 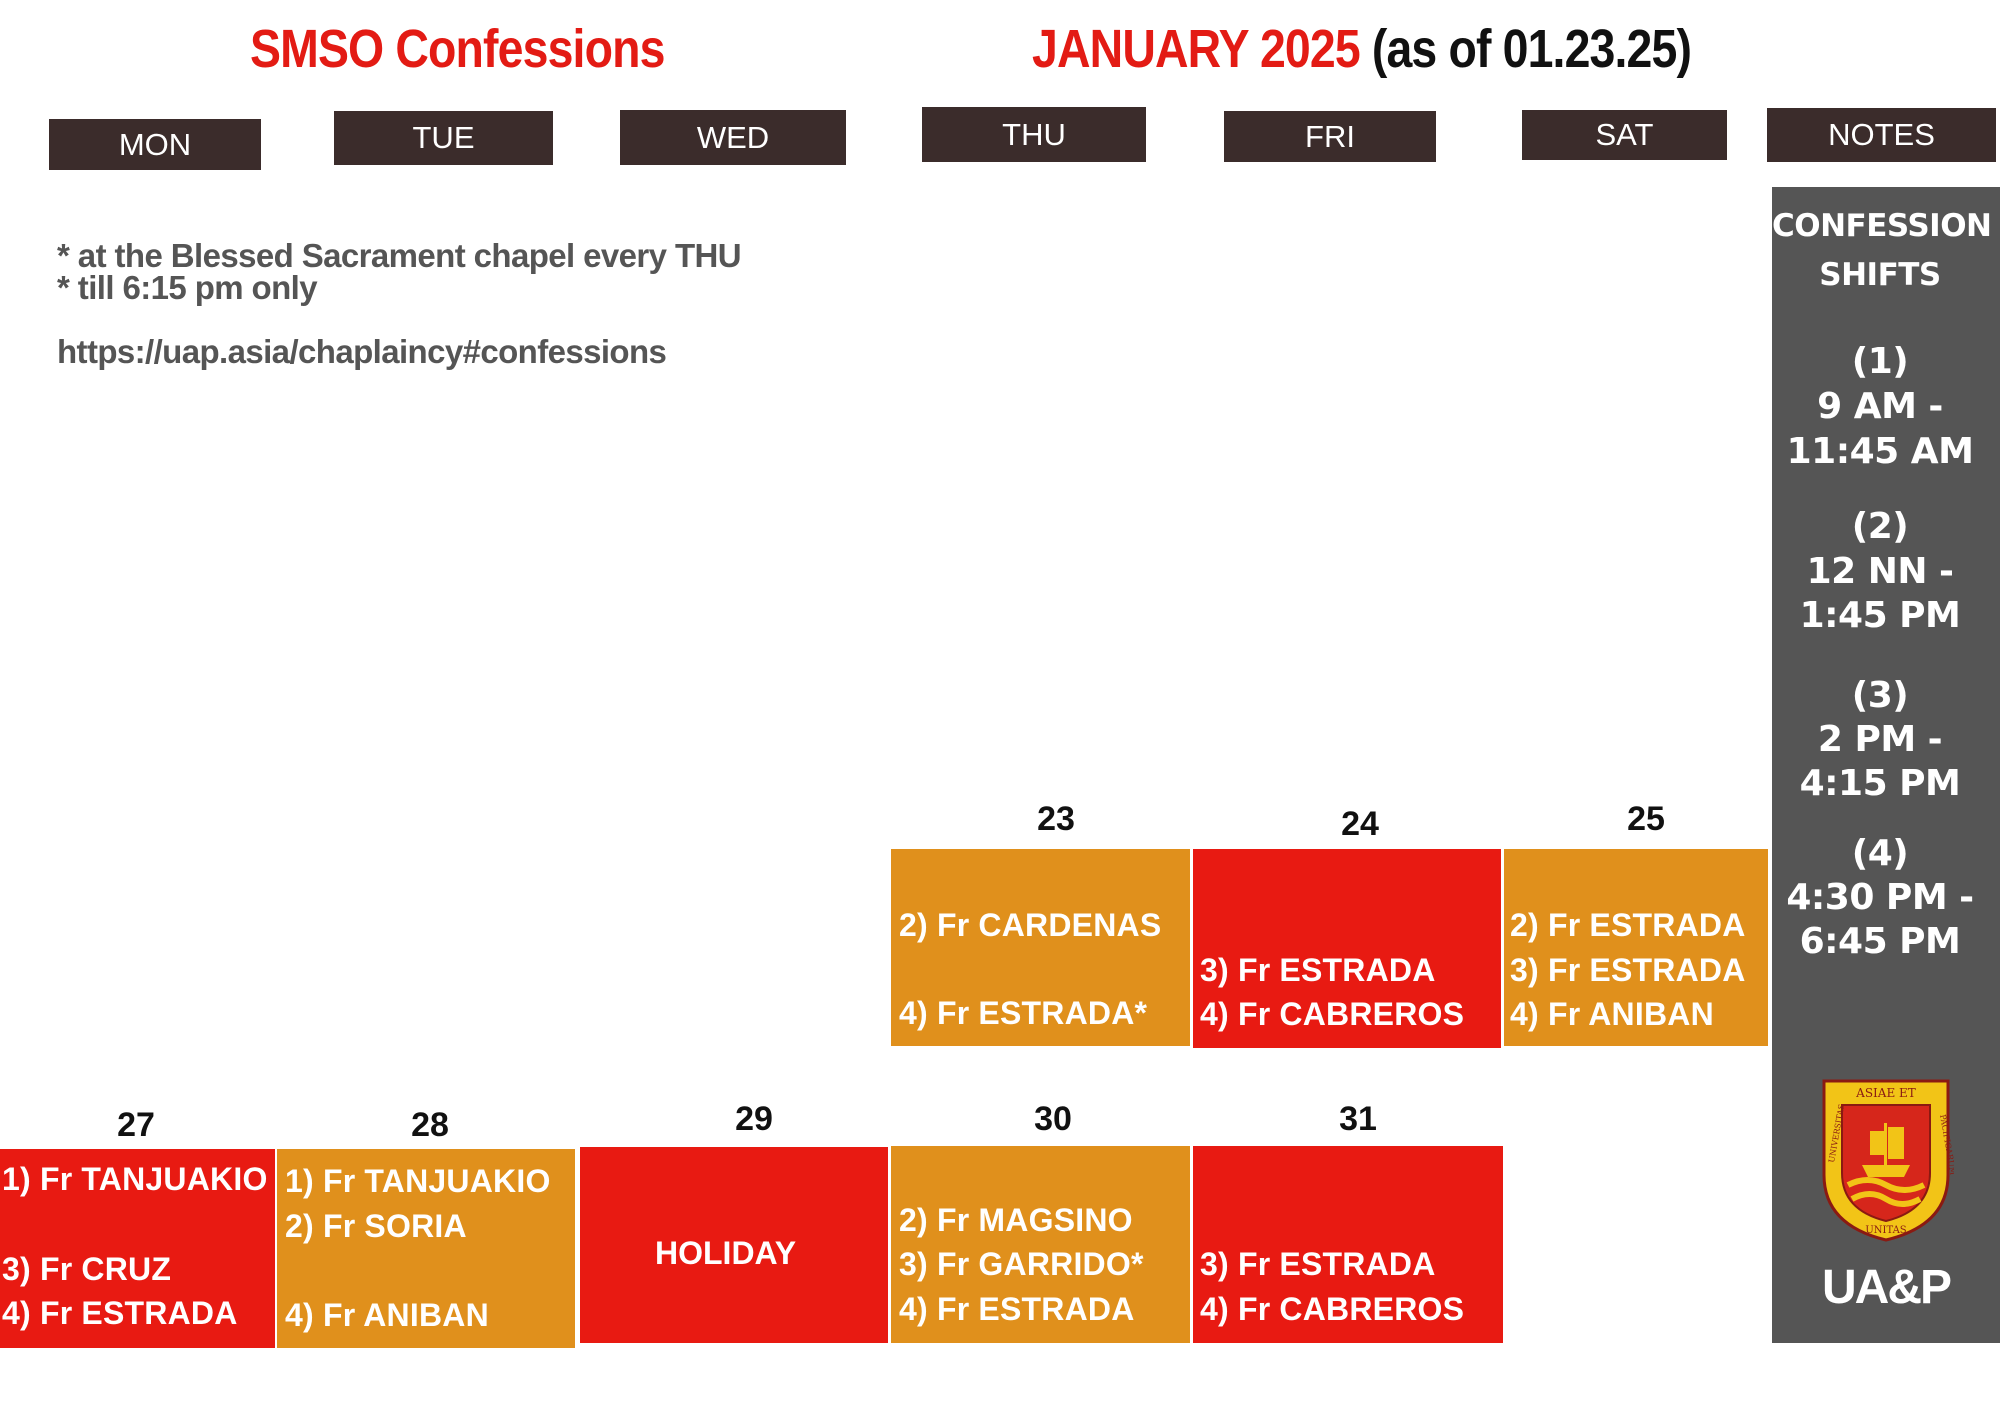 I want to click on shift-1-end: 11:45 AM, so click(x=1880, y=451).